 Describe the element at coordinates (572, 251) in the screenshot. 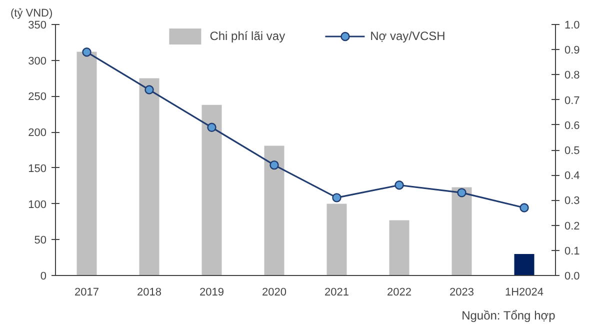

I see `y2-tick-label: 0.1` at that location.